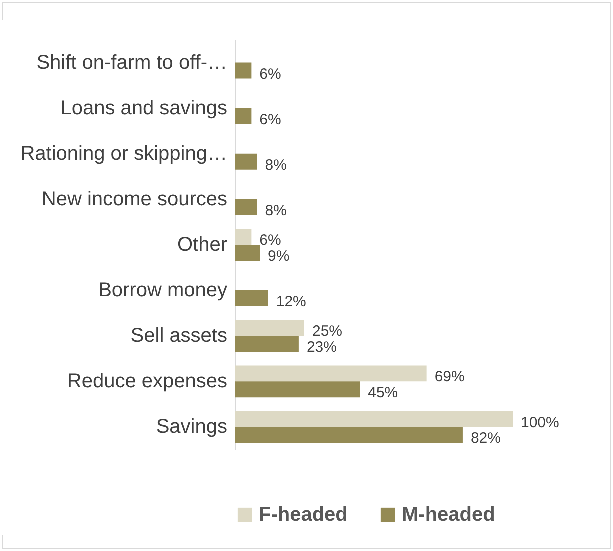 The image size is (613, 551). I want to click on y-tick-label: Savings, so click(192, 427).